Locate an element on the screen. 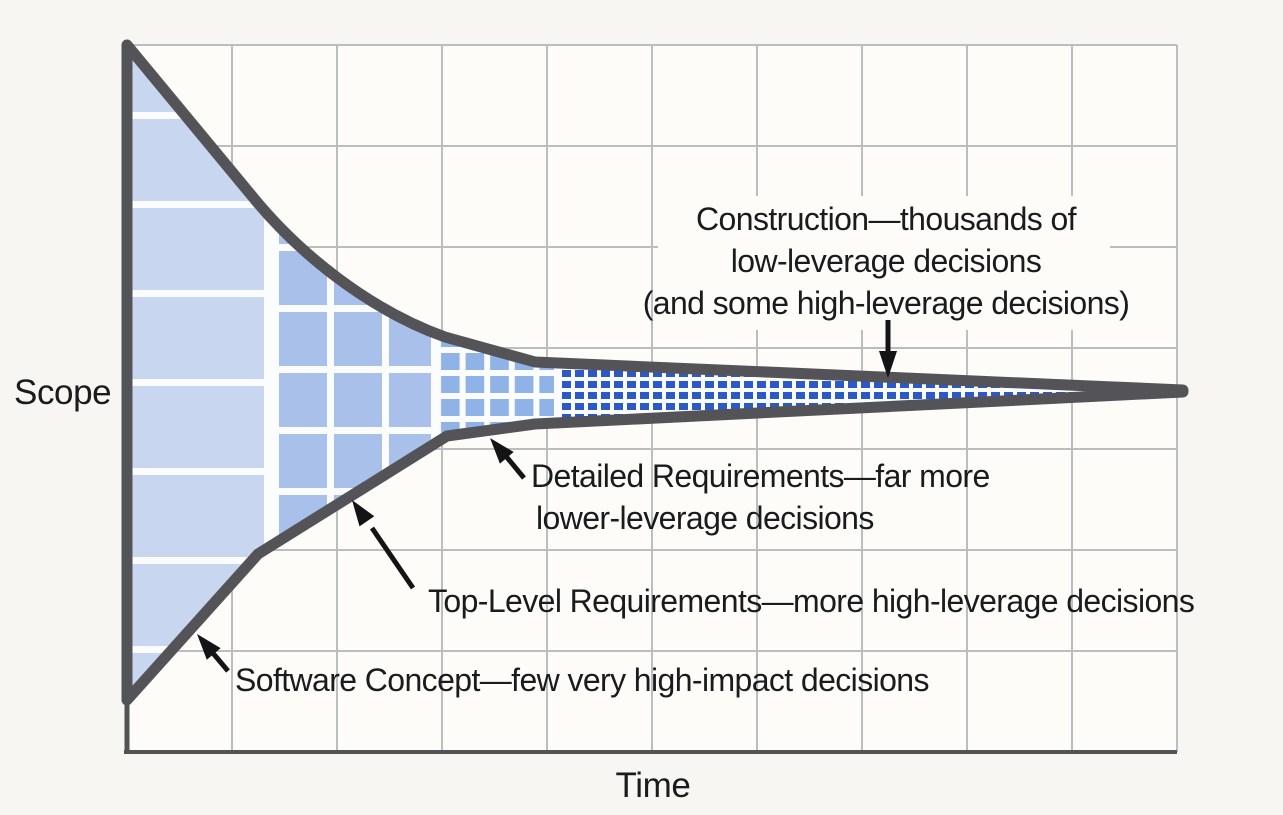  software-concept-arrowhead-icon is located at coordinates (209, 647).